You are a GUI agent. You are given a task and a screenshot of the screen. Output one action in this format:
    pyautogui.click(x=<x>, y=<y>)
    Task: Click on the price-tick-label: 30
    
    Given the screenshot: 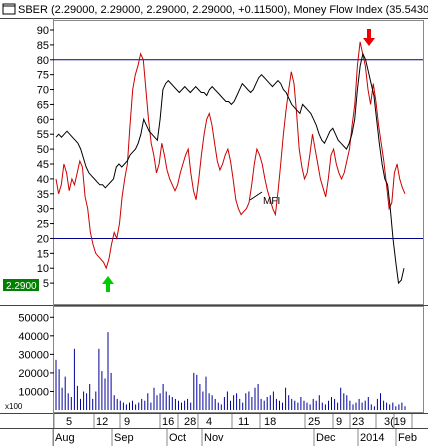 What is the action you would take?
    pyautogui.click(x=43, y=210)
    